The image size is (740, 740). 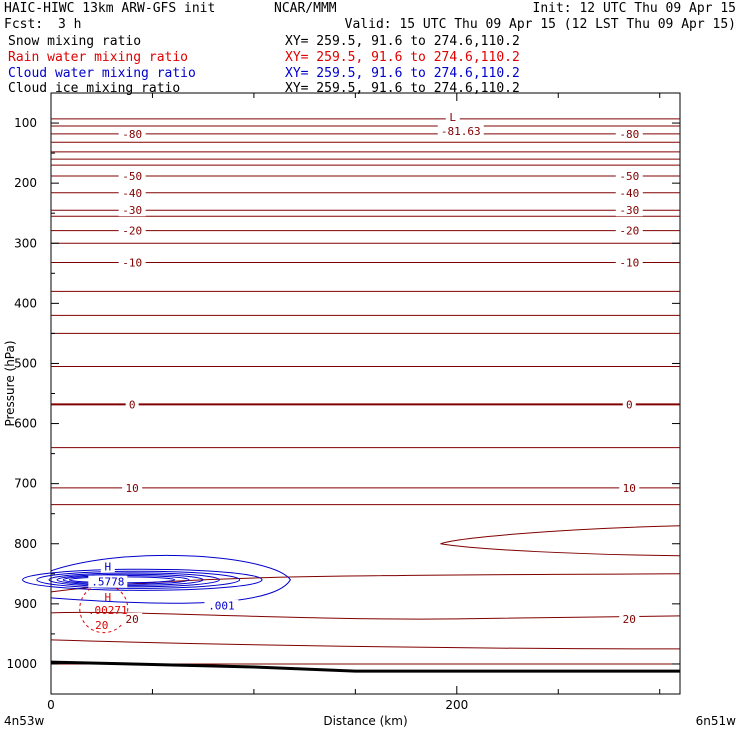 I want to click on terrain-surface, so click(x=365, y=666).